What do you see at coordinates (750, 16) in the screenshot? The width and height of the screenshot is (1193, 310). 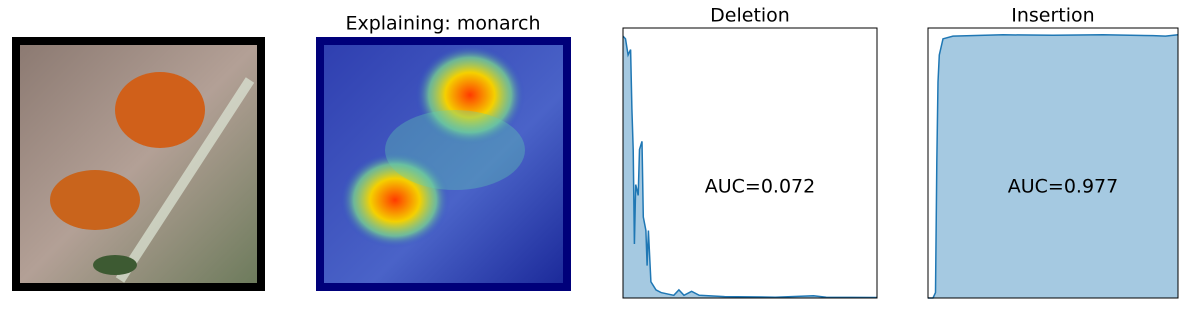 I see `chart-title: Deletion` at bounding box center [750, 16].